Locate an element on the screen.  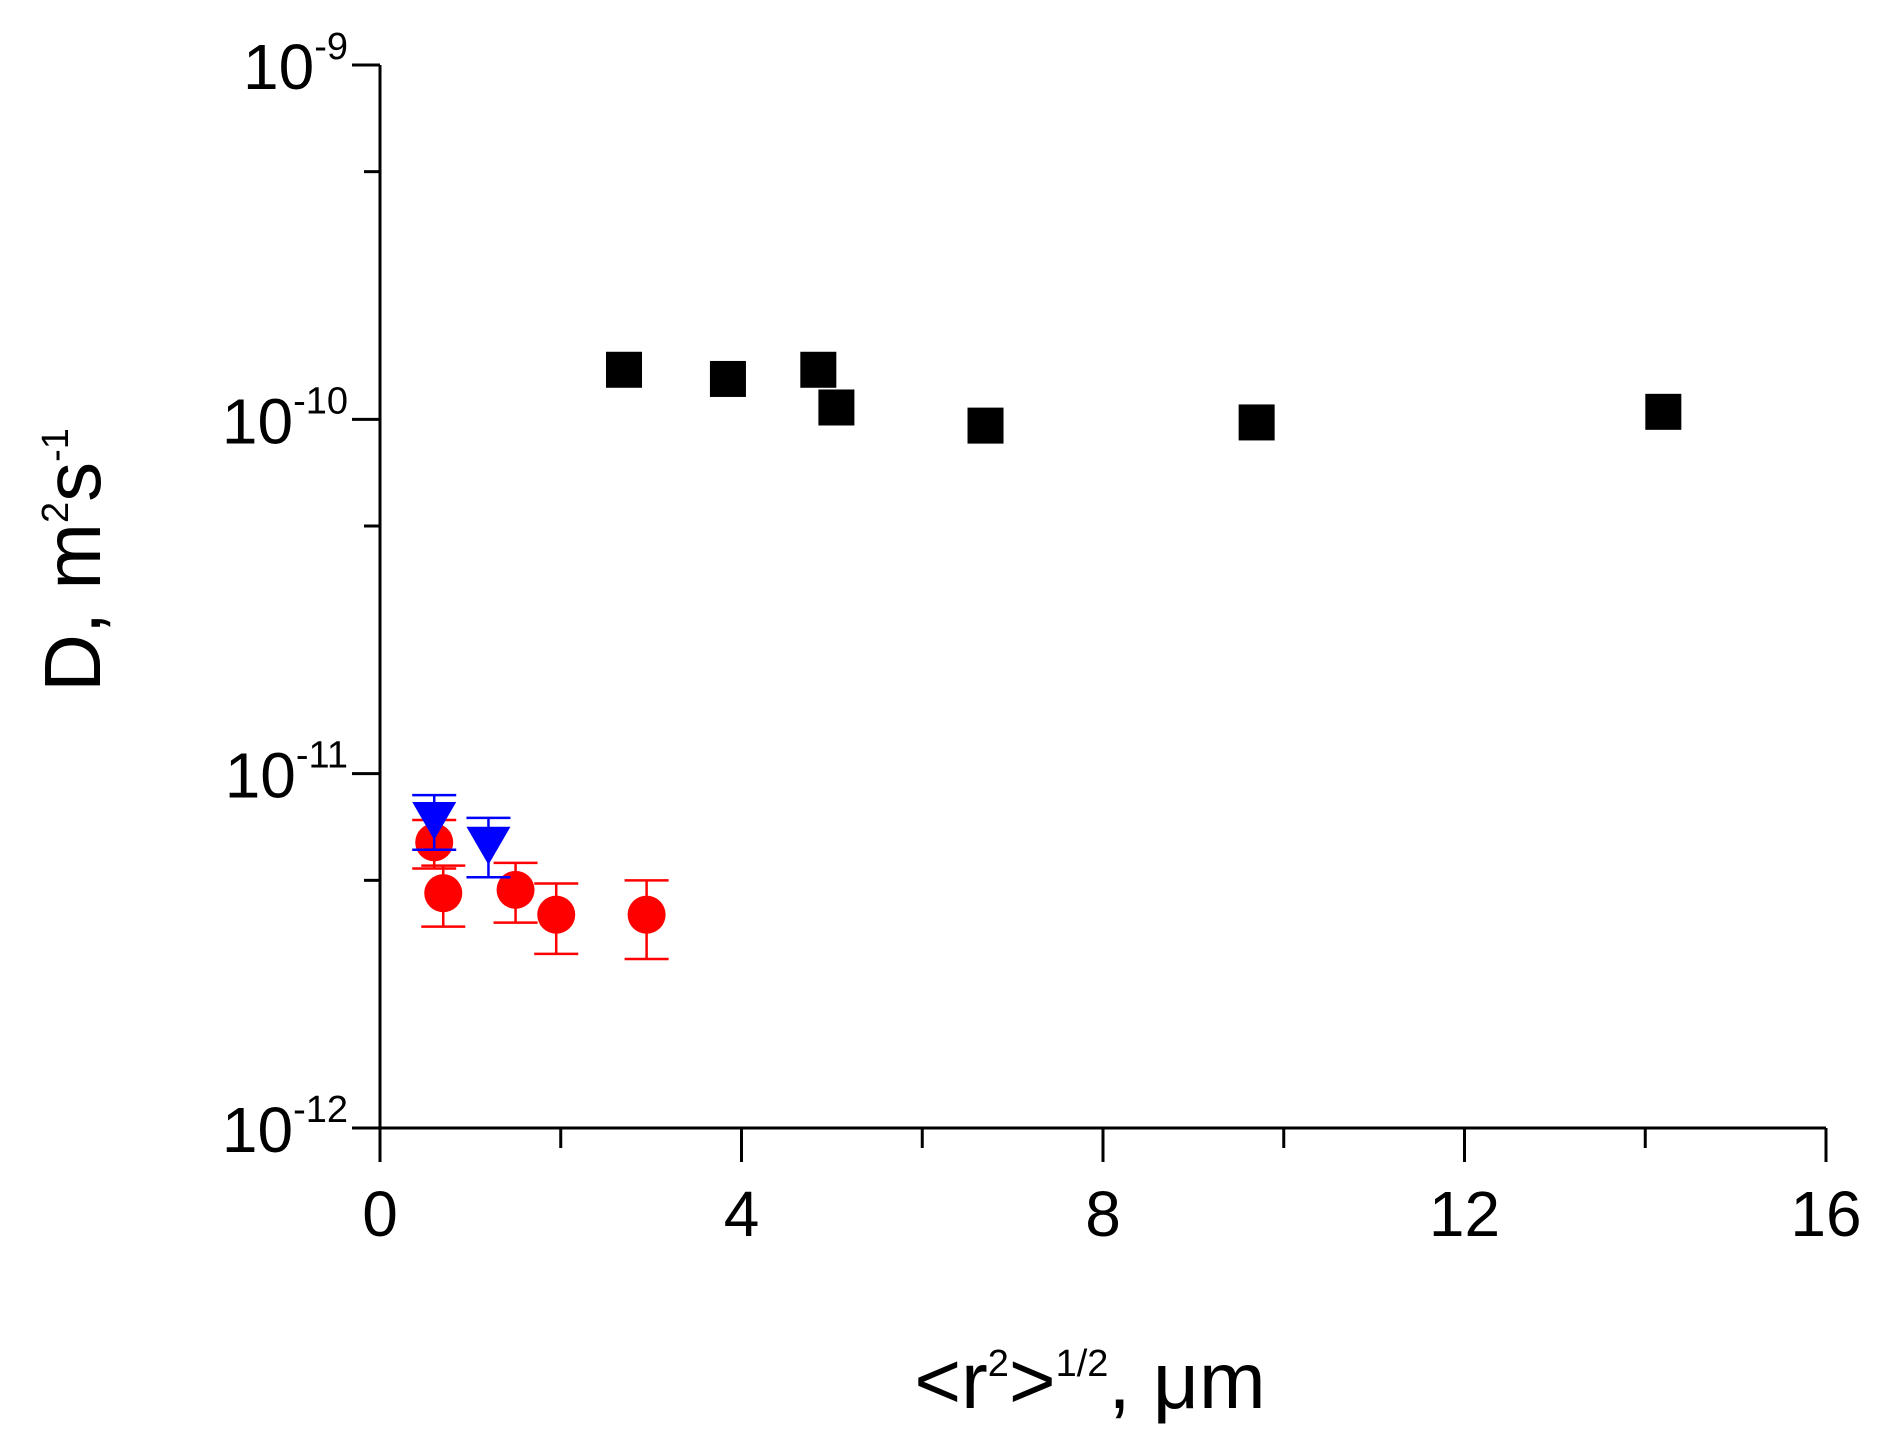
x-tick-label: 4 is located at coordinates (742, 1214).